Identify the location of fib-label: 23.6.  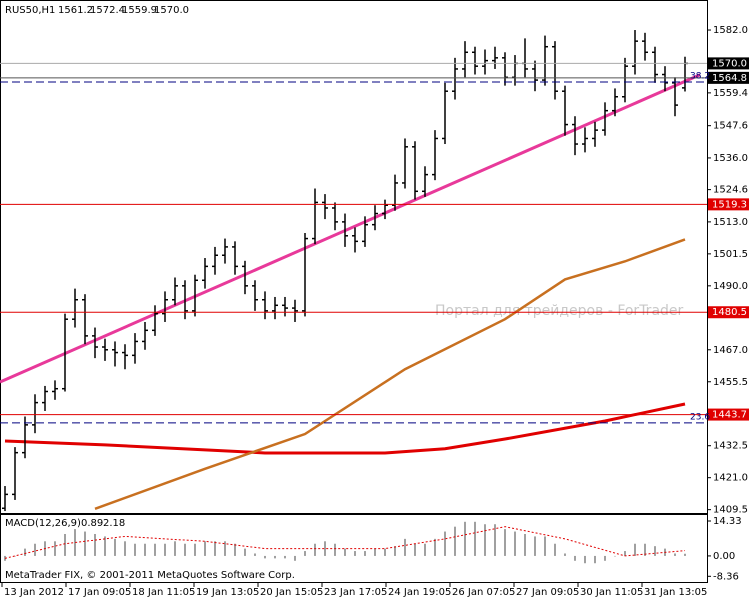
(700, 417).